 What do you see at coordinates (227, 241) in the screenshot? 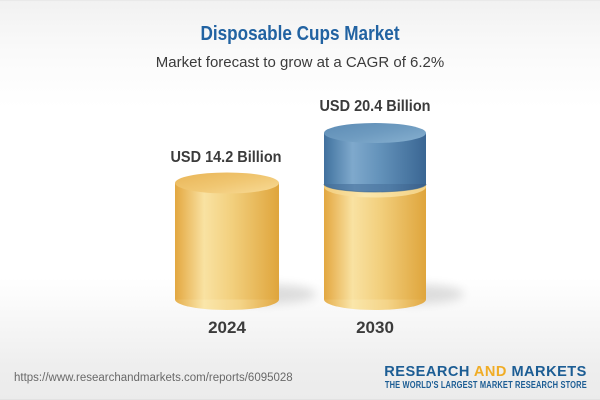
I see `cylinder-2024` at bounding box center [227, 241].